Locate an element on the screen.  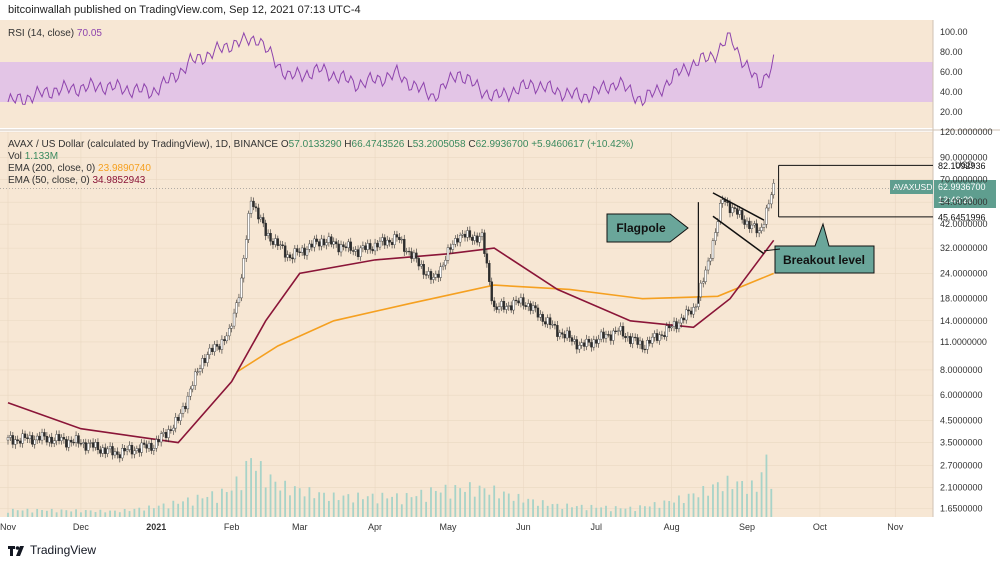
price-unit-label: USD is located at coordinates (965, 165).